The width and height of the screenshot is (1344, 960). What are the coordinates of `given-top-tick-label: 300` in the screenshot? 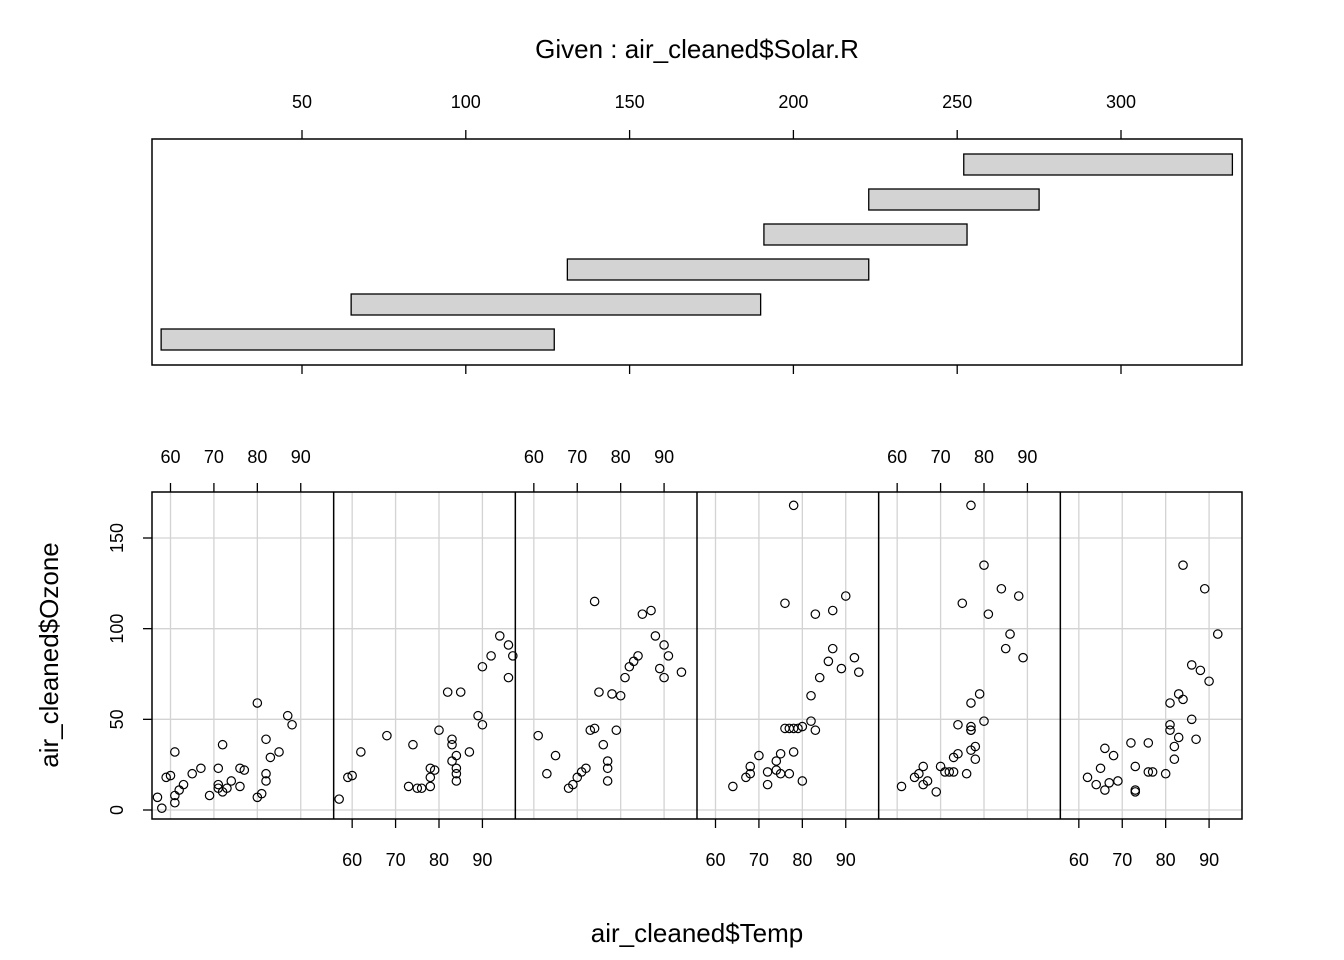 It's located at (1121, 102).